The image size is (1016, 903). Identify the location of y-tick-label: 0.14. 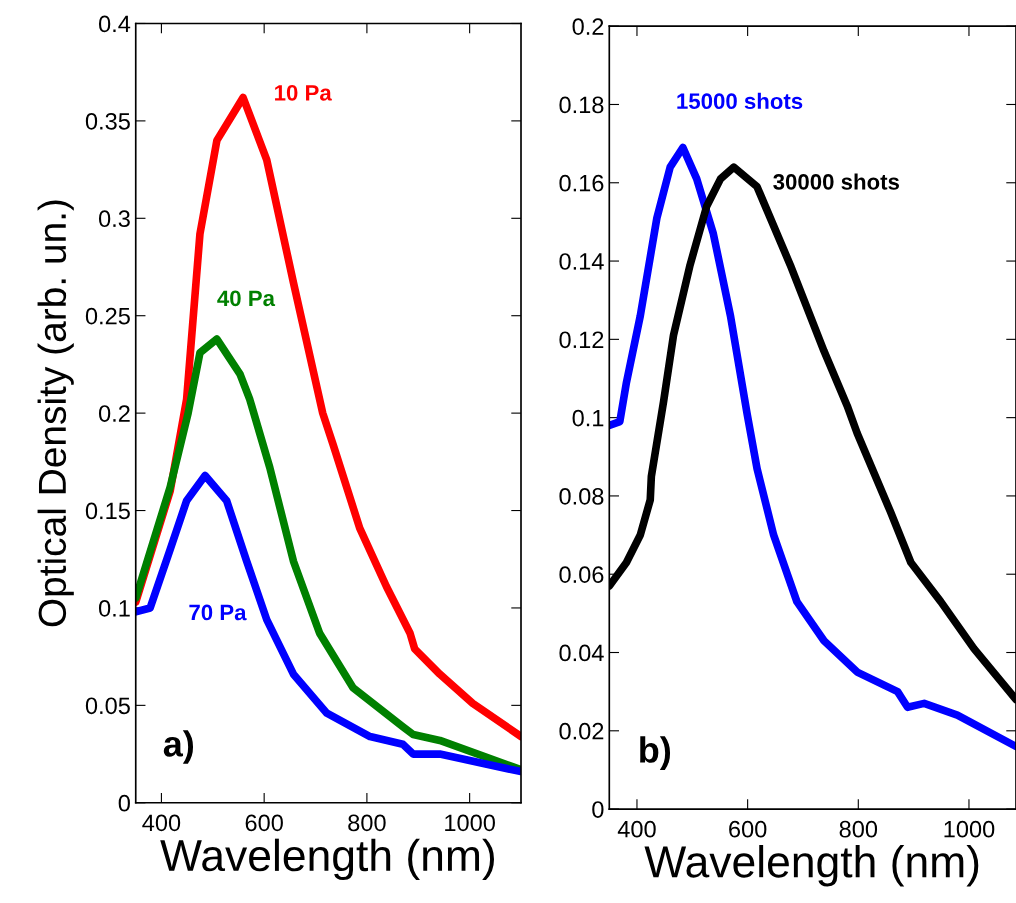
(581, 261).